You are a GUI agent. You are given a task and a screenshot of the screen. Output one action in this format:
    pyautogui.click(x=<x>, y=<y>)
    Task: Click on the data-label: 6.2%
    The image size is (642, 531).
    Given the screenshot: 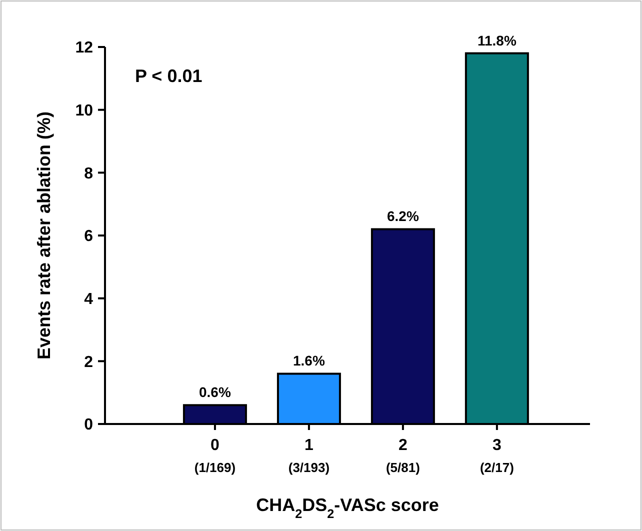 What is the action you would take?
    pyautogui.click(x=403, y=216)
    